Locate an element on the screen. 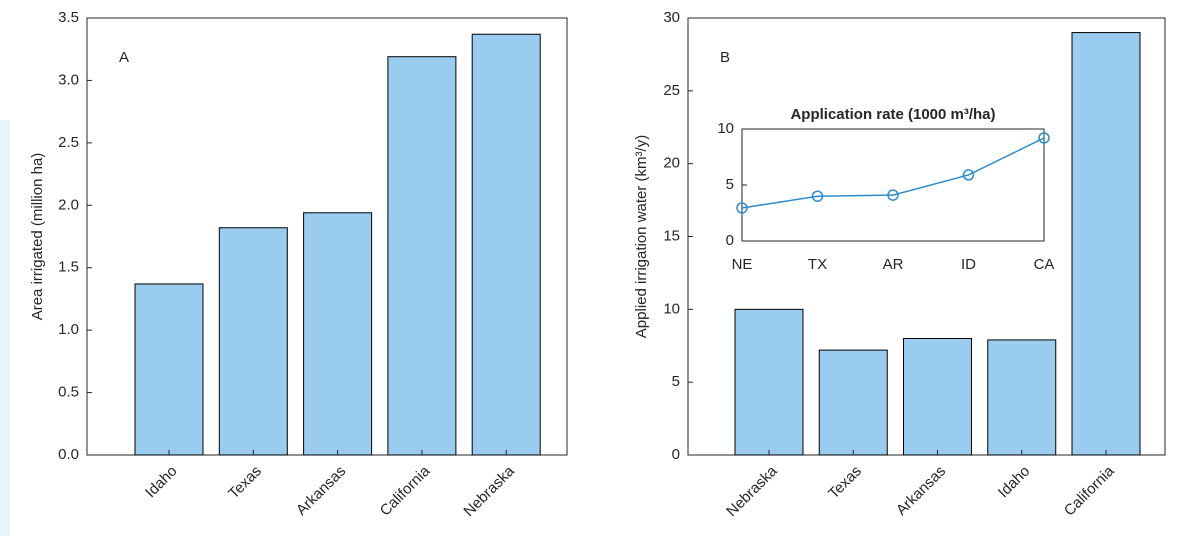 This screenshot has height=536, width=1183. x-tick-label: ID is located at coordinates (968, 264).